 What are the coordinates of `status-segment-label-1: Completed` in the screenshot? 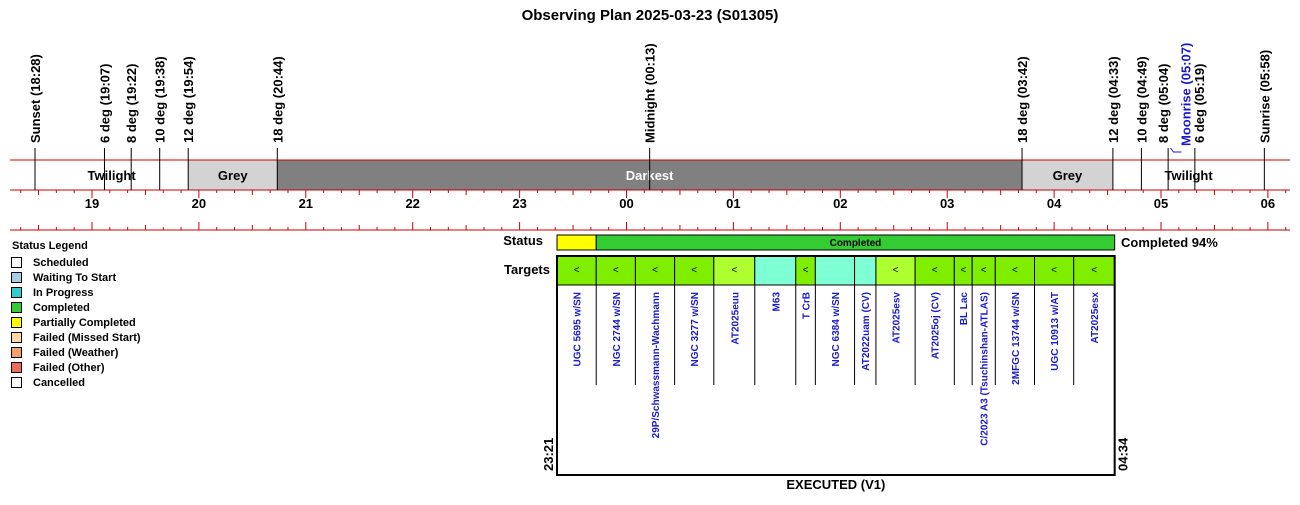 It's located at (856, 243).